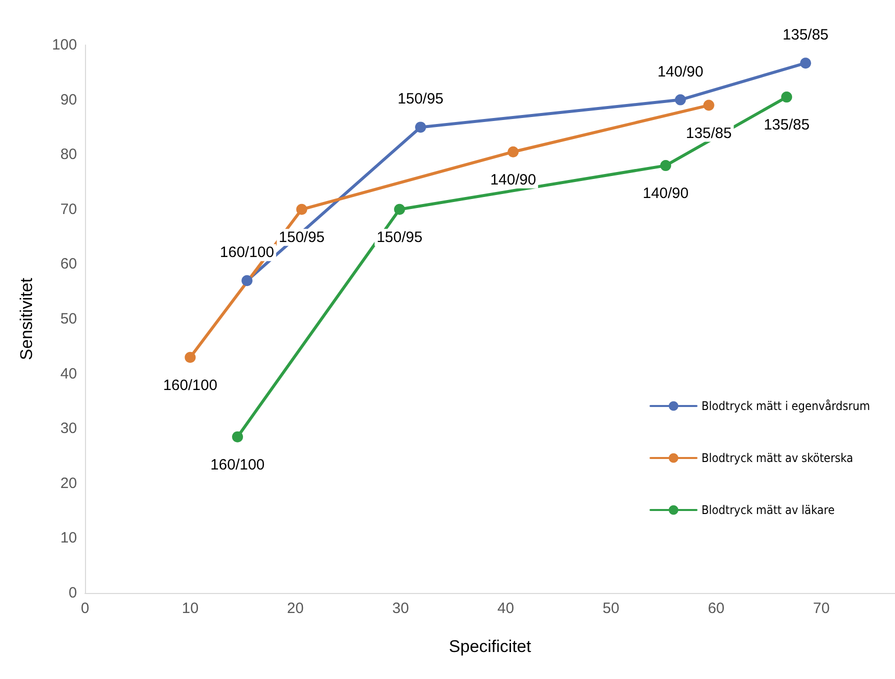 This screenshot has width=895, height=679. What do you see at coordinates (68, 99) in the screenshot?
I see `y-tick-label: 90` at bounding box center [68, 99].